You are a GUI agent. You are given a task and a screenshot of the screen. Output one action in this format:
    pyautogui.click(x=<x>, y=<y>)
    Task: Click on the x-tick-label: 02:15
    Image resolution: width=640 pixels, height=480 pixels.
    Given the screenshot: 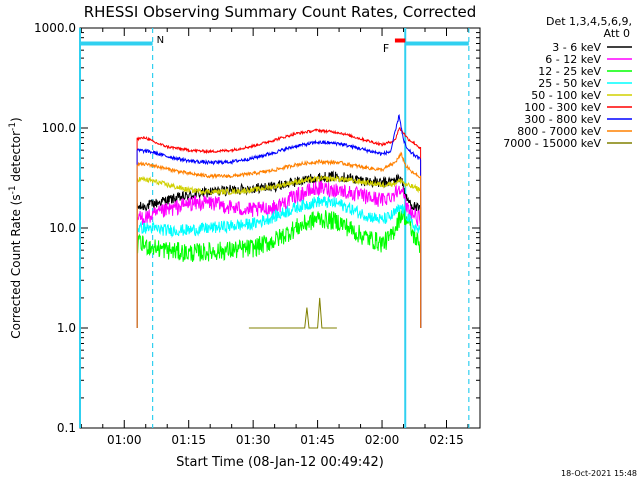 What is the action you would take?
    pyautogui.click(x=446, y=440)
    